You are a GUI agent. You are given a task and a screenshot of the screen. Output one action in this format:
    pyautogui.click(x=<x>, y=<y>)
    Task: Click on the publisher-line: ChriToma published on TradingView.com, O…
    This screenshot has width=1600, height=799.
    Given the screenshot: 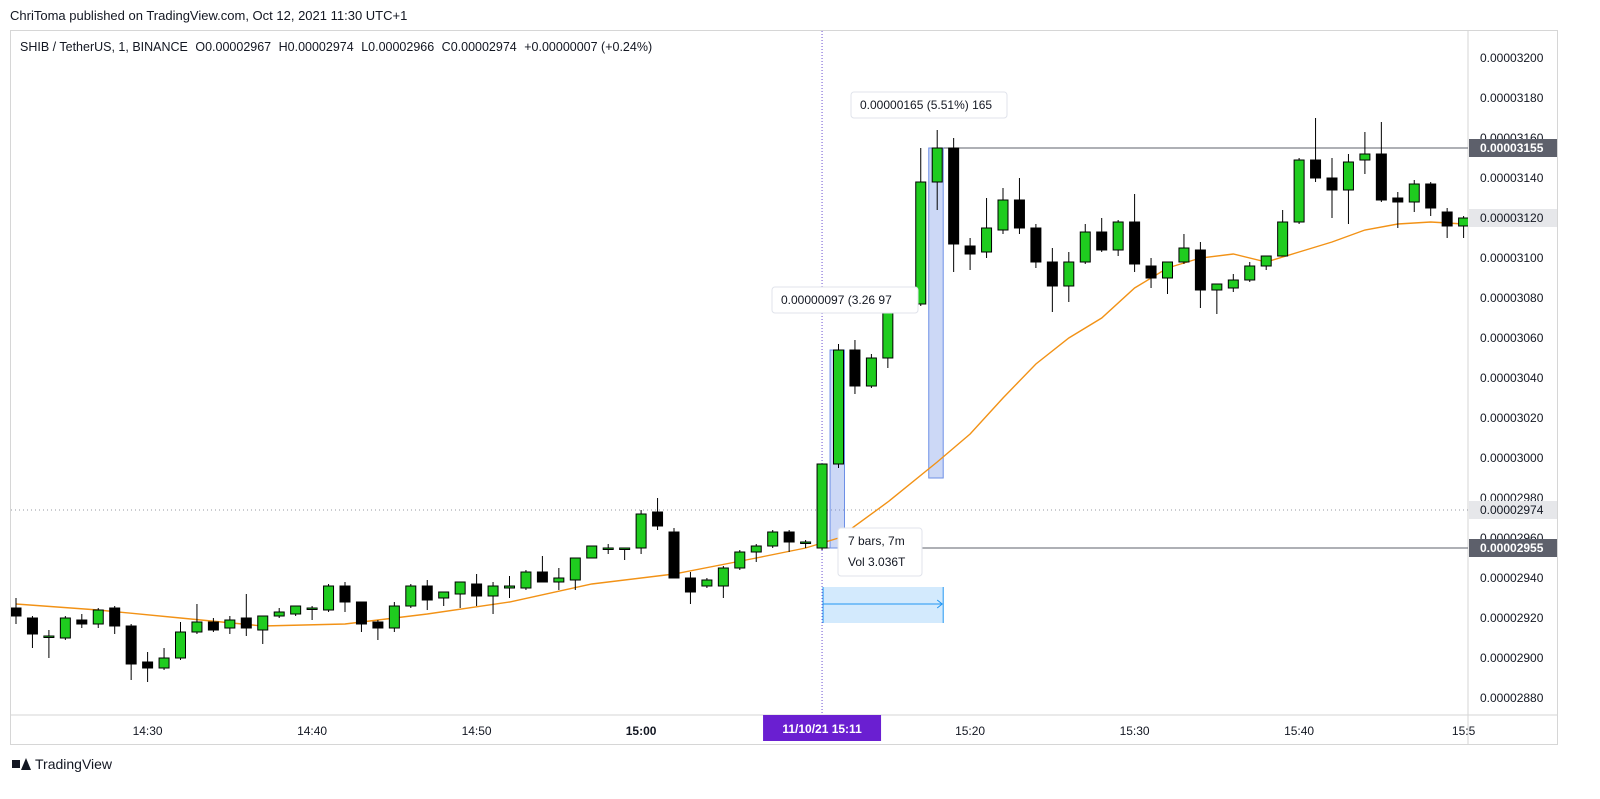 What is the action you would take?
    pyautogui.click(x=209, y=15)
    